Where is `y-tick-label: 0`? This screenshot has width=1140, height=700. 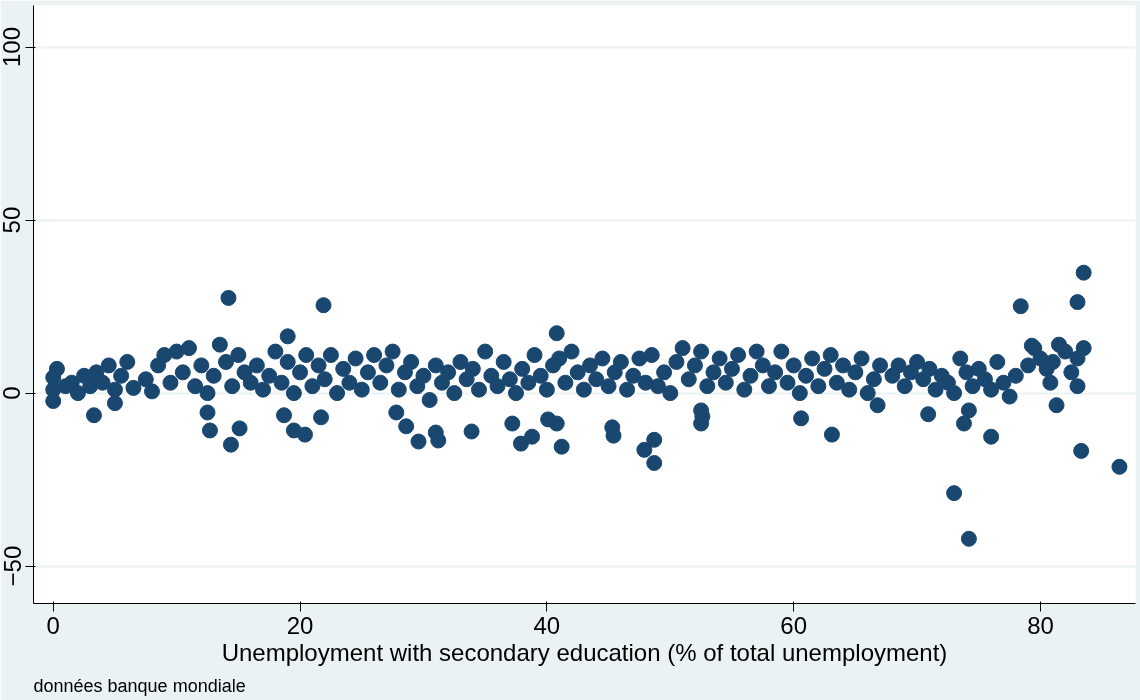 y-tick-label: 0 is located at coordinates (13, 393).